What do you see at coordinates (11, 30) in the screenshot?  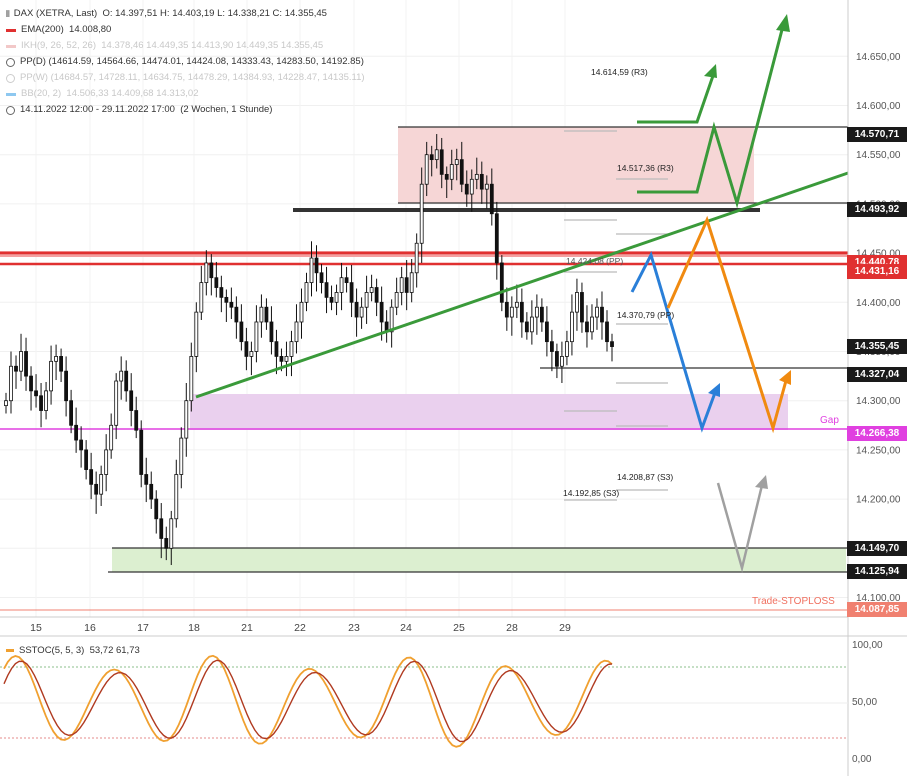 I see `ema-swatch` at bounding box center [11, 30].